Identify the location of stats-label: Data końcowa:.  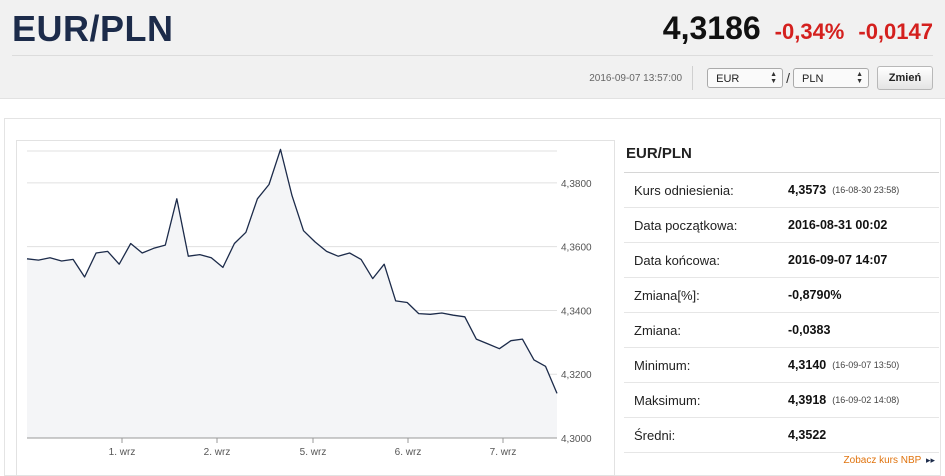
(677, 260).